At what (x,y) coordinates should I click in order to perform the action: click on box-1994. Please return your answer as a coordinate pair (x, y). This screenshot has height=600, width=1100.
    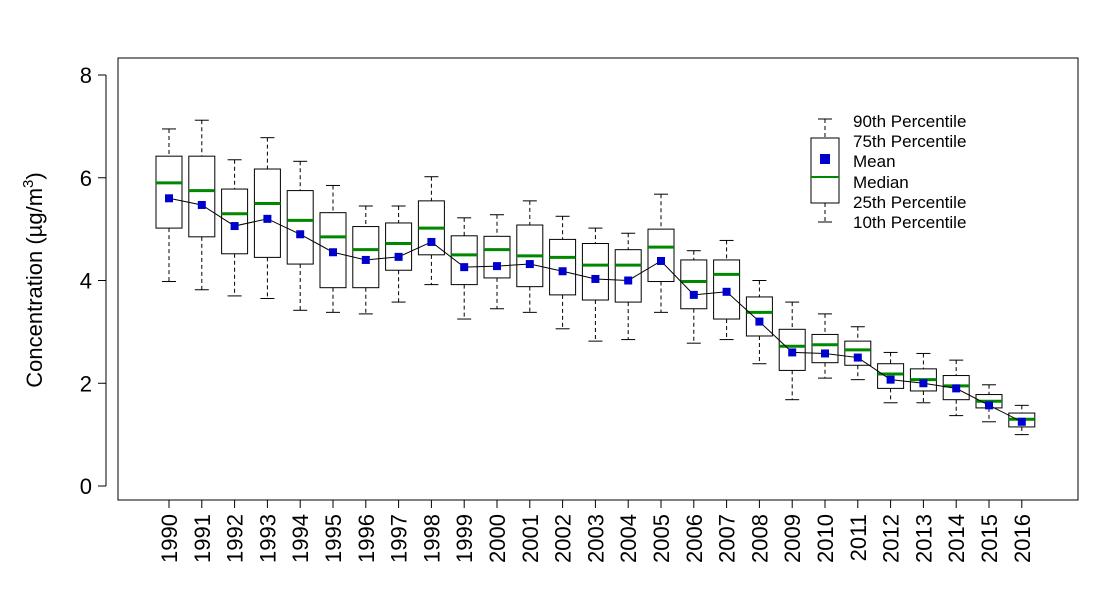
    Looking at the image, I should click on (300, 235).